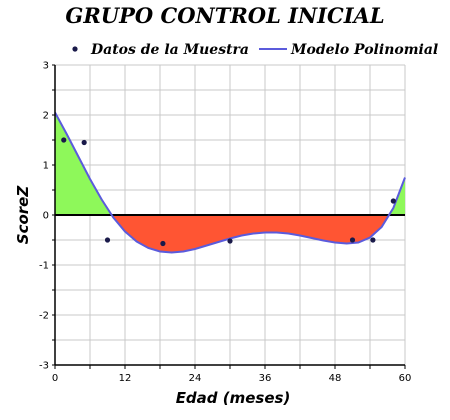 The width and height of the screenshot is (450, 420). Describe the element at coordinates (364, 50) in the screenshot. I see `legend-label-model: Modelo Polinomial` at that location.